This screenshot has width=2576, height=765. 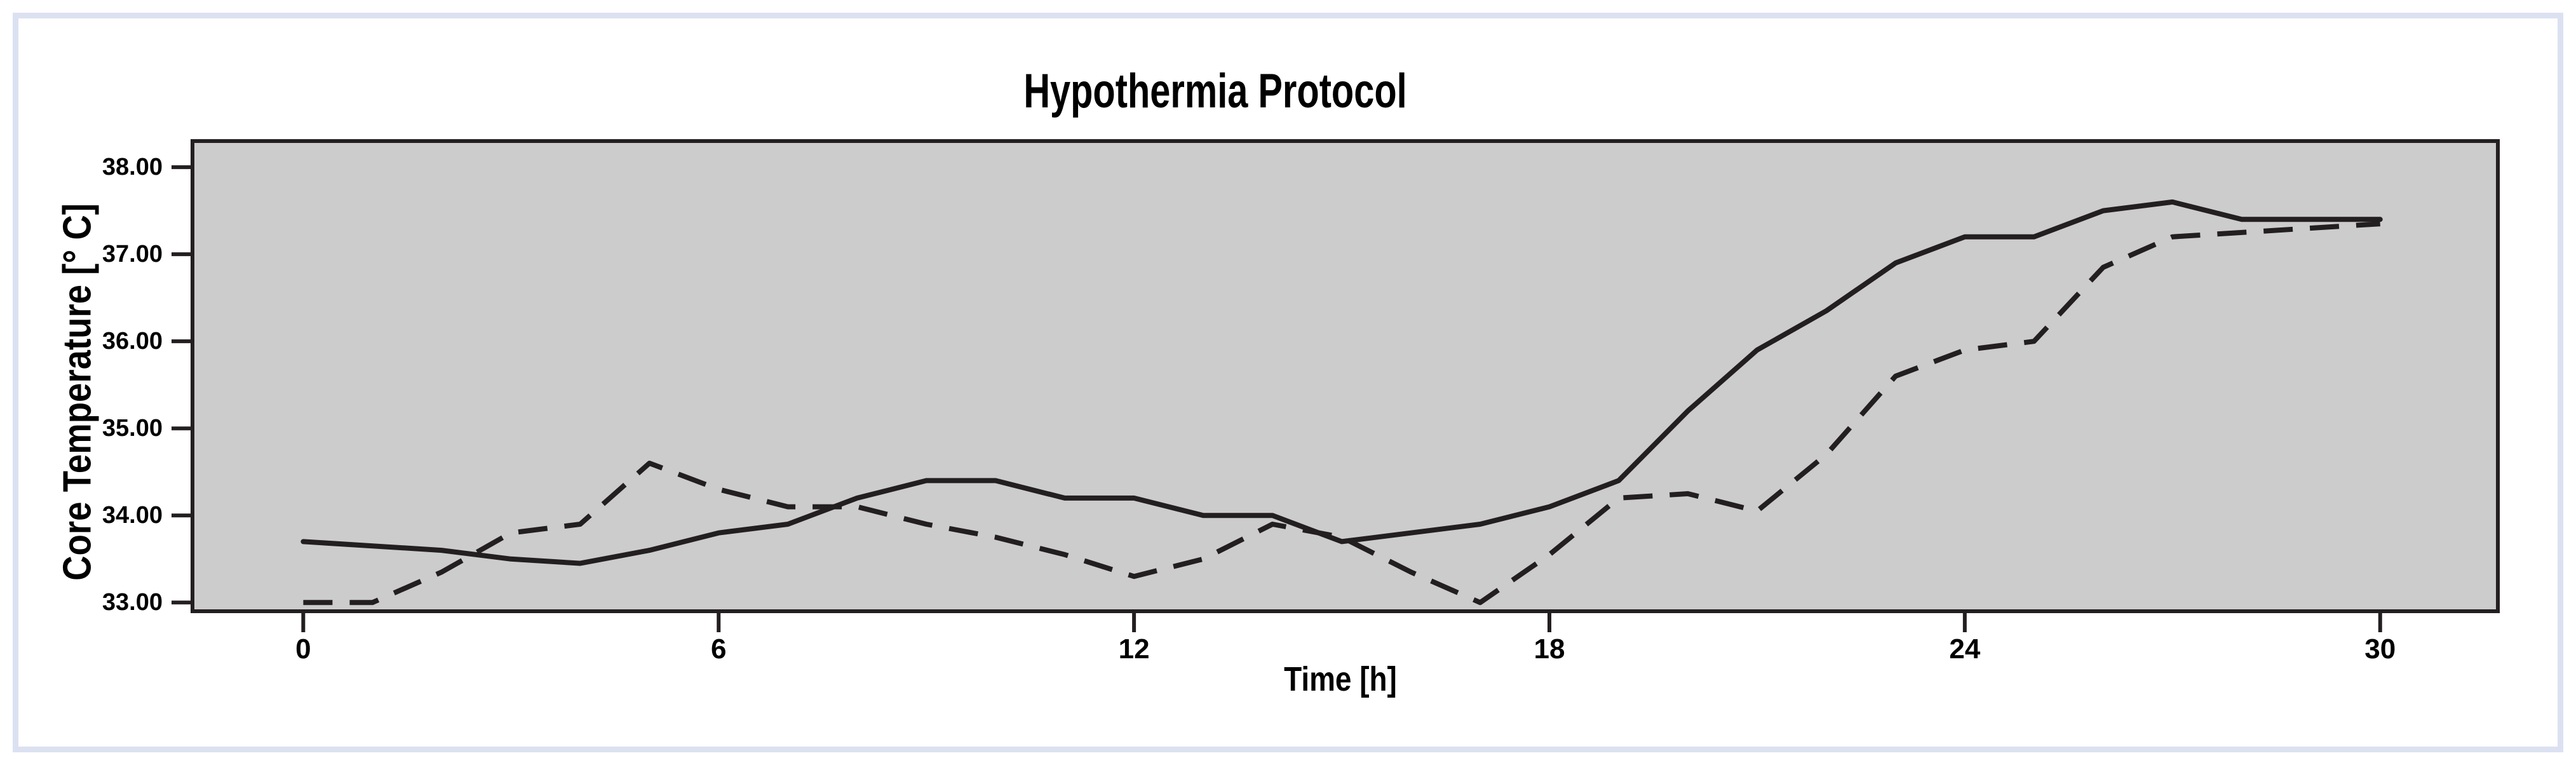 I want to click on y-tick-label: 34.00, so click(x=132, y=515).